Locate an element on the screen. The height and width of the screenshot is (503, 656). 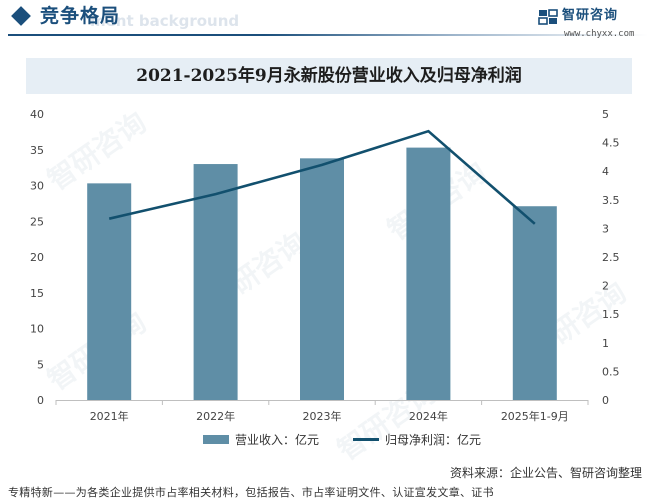
brand-logo-block: 智研咨询 www.chyxx.com is located at coordinates (589, 23).